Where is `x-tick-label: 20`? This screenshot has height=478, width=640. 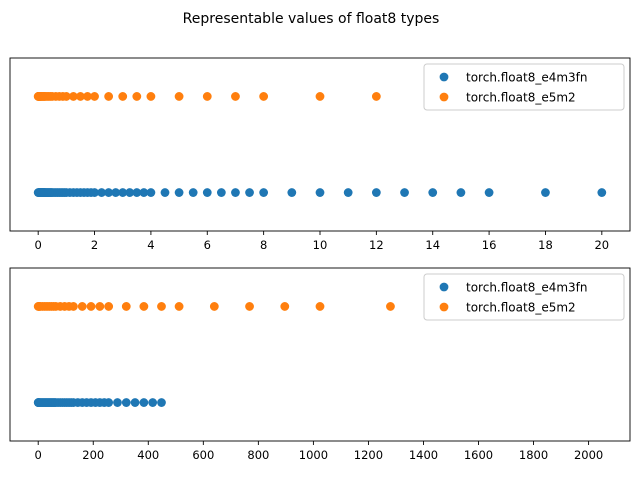 x-tick-label: 20 is located at coordinates (601, 245).